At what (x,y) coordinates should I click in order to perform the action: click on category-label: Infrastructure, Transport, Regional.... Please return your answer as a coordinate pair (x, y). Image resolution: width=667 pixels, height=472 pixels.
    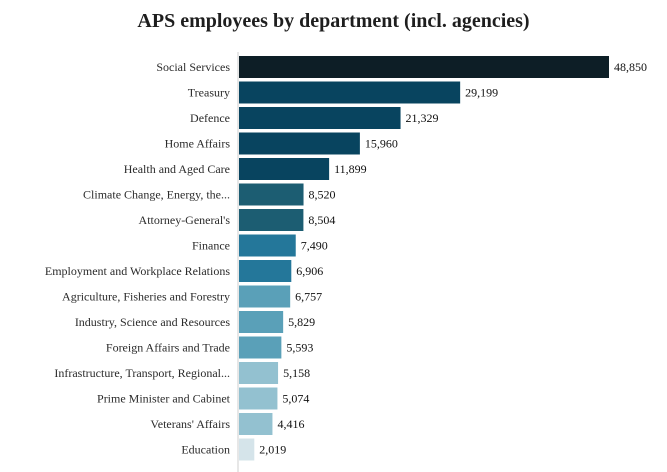
    Looking at the image, I should click on (142, 373).